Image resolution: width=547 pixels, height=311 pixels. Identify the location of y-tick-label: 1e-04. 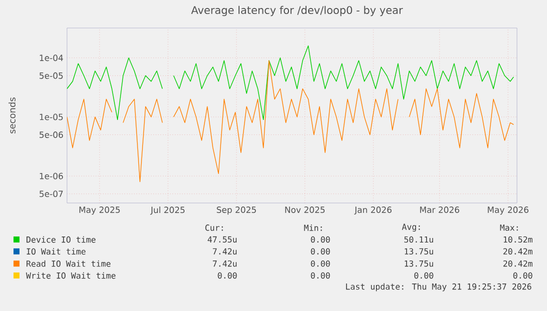
(51, 58).